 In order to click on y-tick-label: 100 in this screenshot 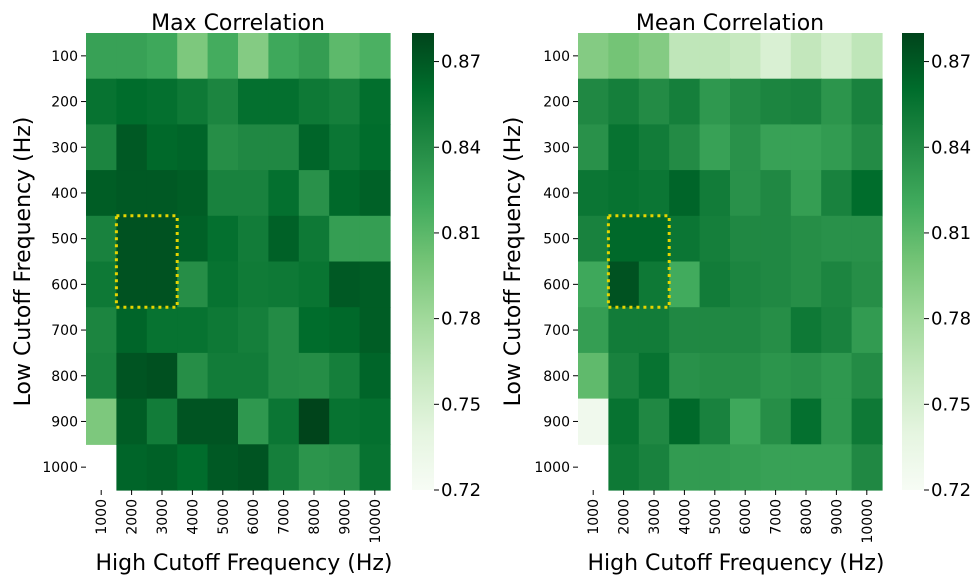, I will do `click(64, 57)`.